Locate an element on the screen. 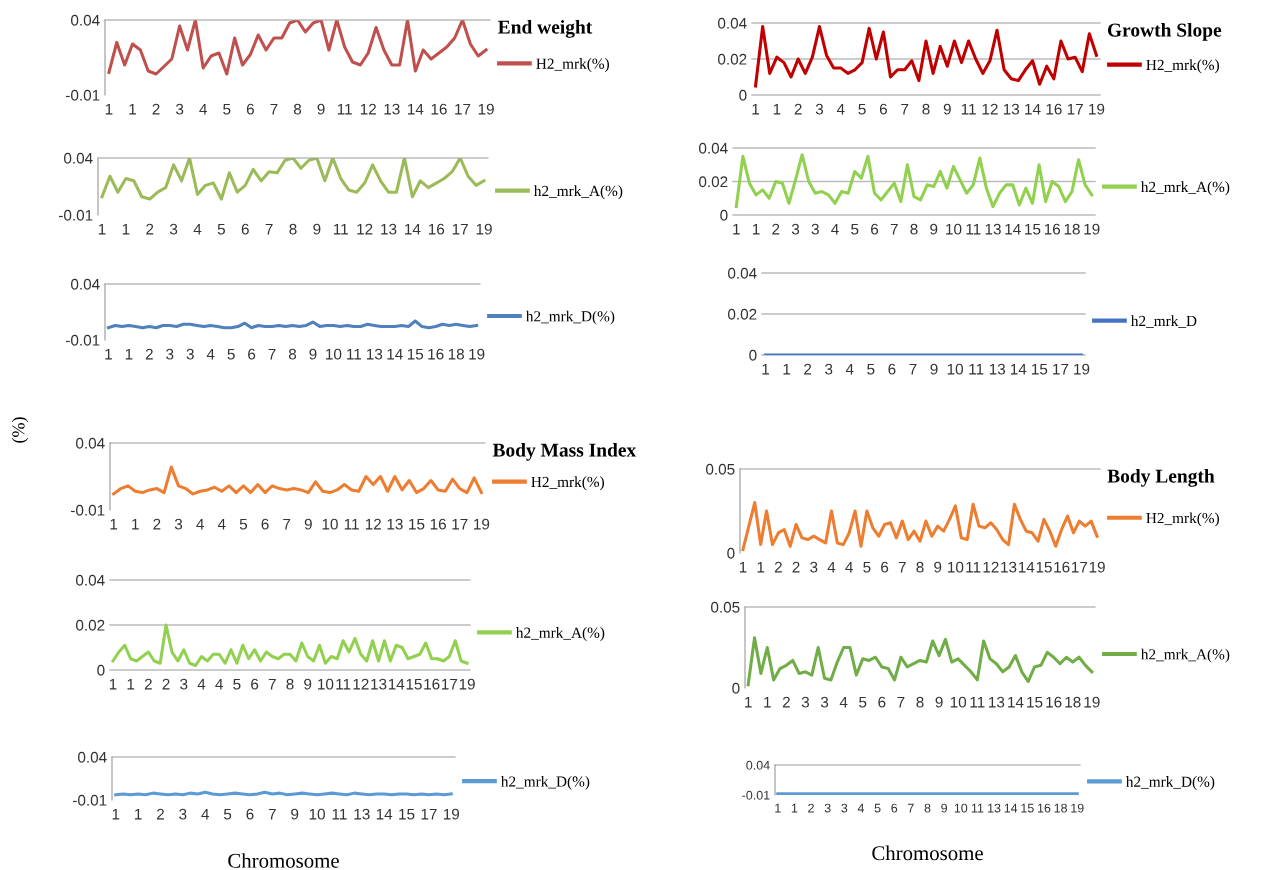 The width and height of the screenshot is (1261, 870). x-tick-label: 18 is located at coordinates (1072, 229).